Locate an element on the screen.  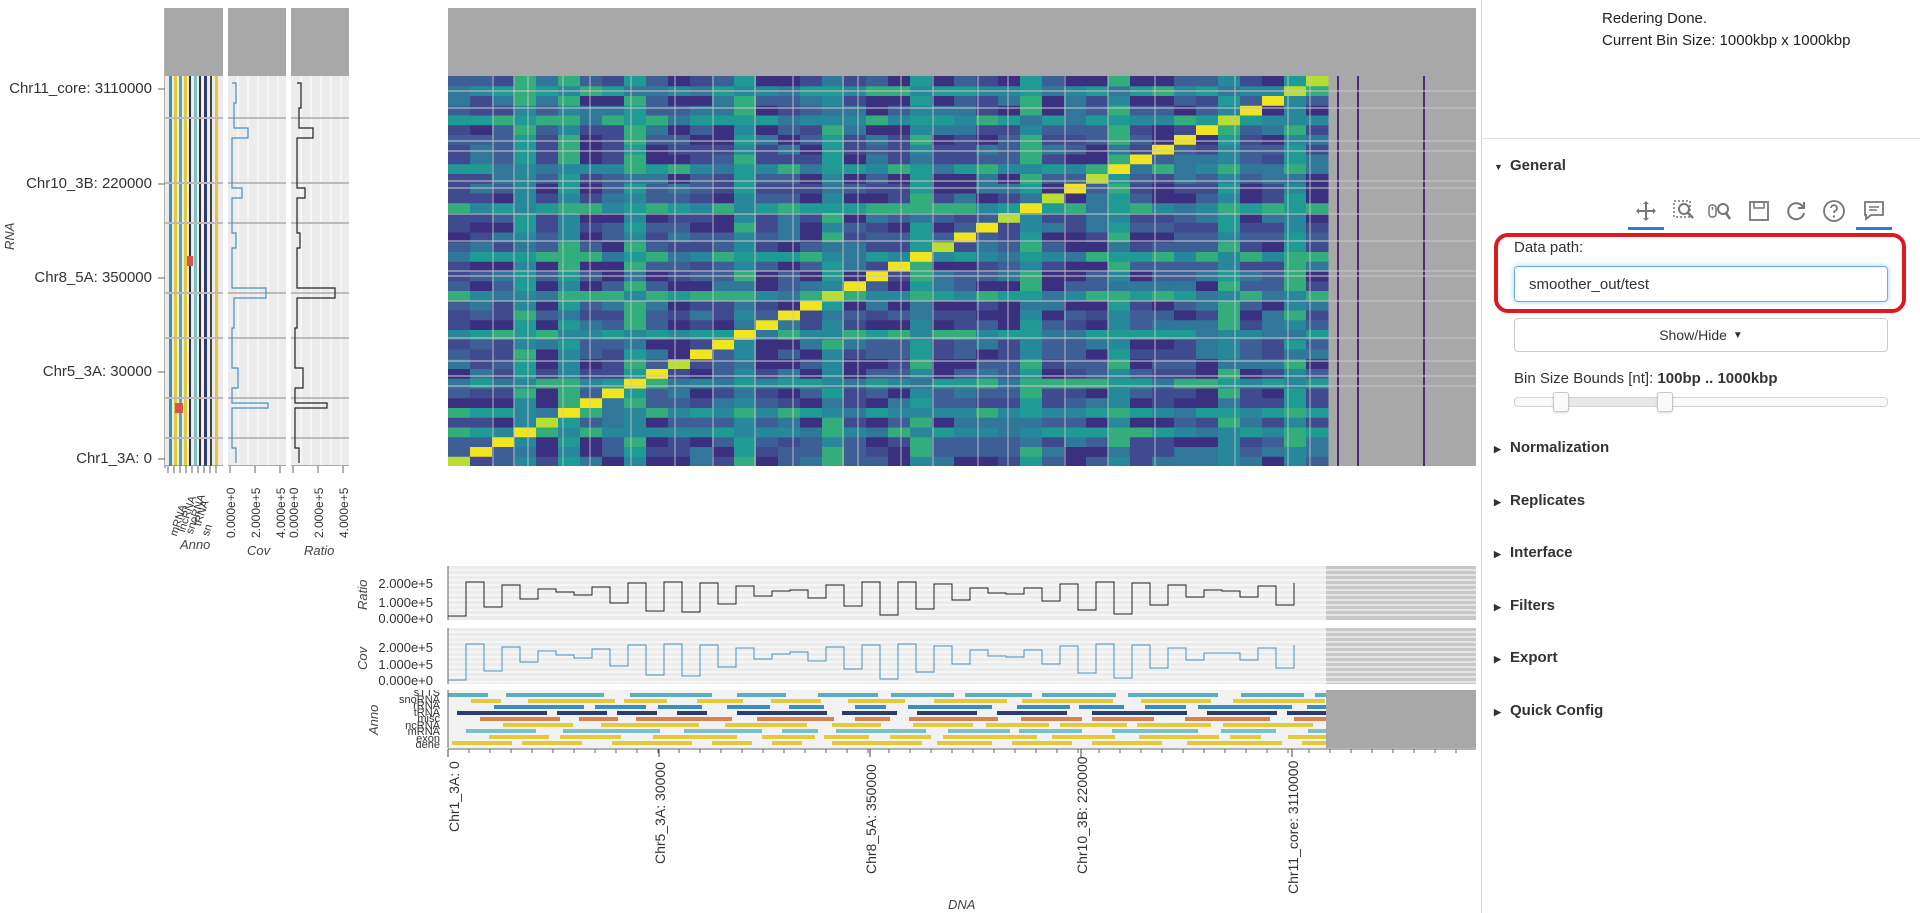
bottom-anno-panel is located at coordinates (957, 719).